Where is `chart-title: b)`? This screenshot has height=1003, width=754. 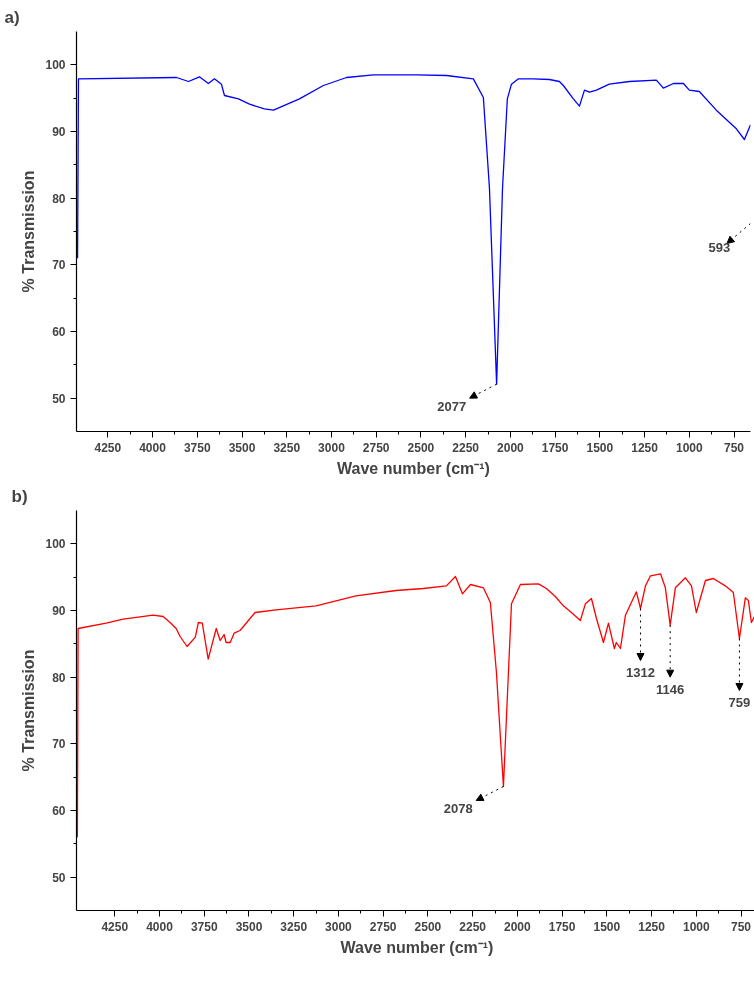
chart-title: b) is located at coordinates (19, 496).